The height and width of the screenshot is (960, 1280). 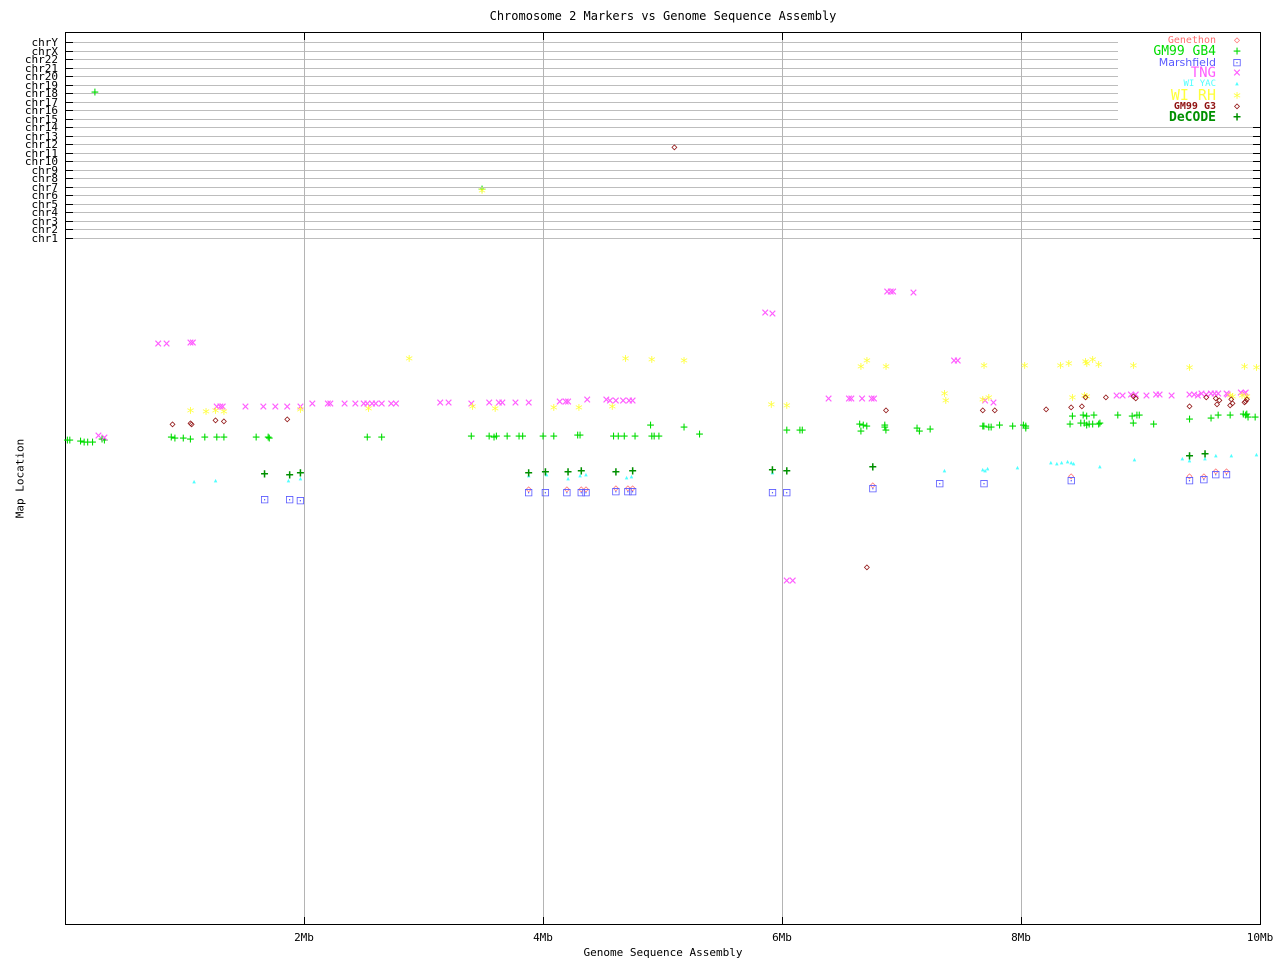 I want to click on legend-label: Marshfield, so click(x=1187, y=62).